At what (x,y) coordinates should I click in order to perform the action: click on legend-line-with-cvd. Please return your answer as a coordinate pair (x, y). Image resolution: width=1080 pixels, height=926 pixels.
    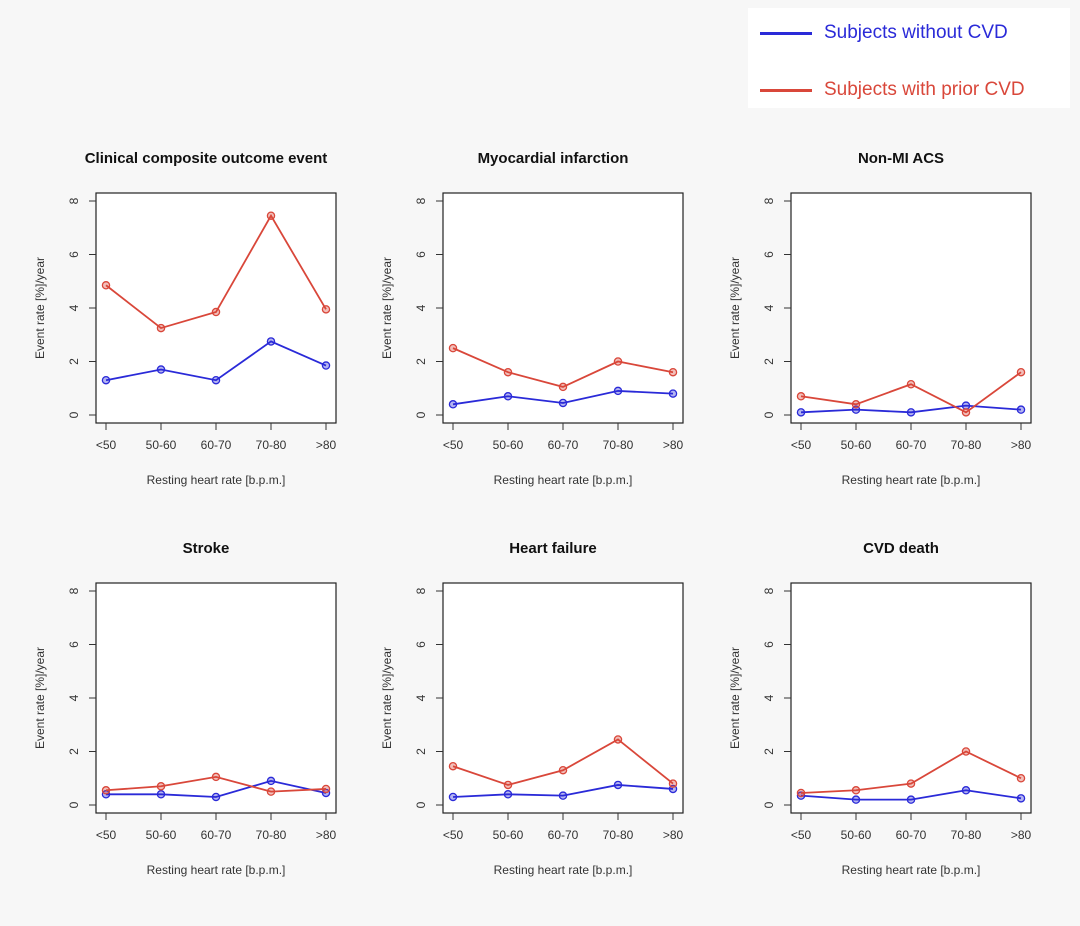
    Looking at the image, I should click on (786, 90).